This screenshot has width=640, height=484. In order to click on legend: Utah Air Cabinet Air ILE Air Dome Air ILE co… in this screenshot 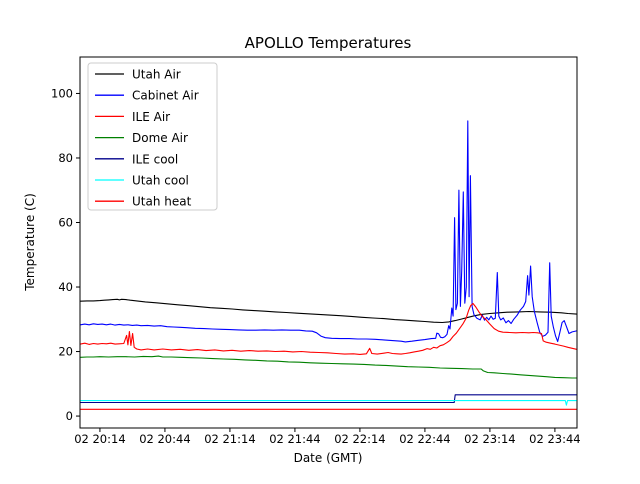, I will do `click(152, 136)`.